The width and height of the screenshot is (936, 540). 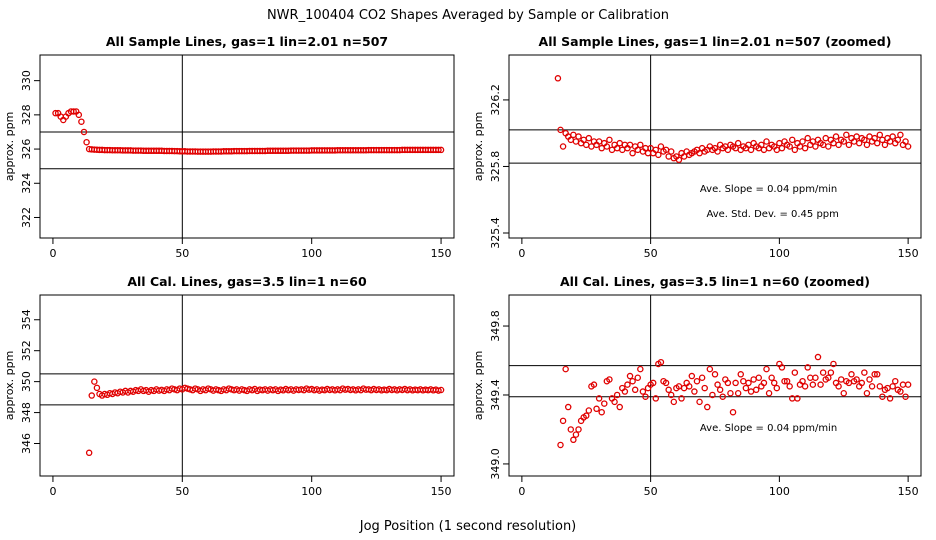 What do you see at coordinates (265, 417) in the screenshot?
I see `data-points` at bounding box center [265, 417].